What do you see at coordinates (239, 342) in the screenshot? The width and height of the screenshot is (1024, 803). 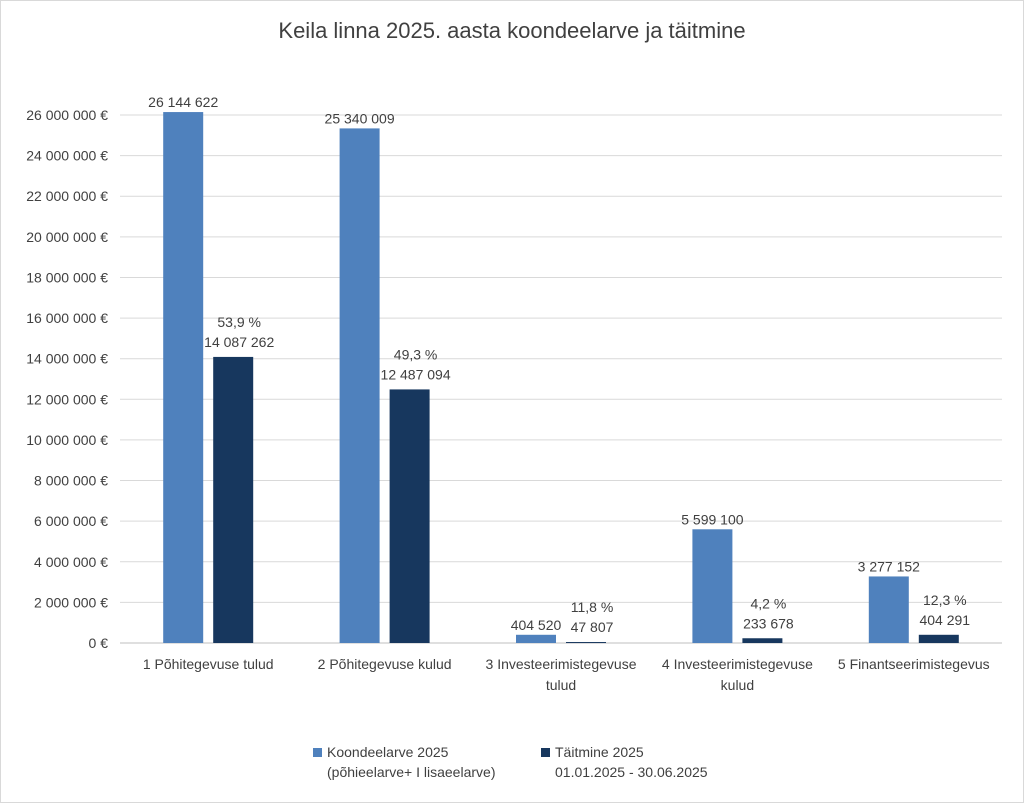 I see `data-label-taitmine: 14 087 262` at bounding box center [239, 342].